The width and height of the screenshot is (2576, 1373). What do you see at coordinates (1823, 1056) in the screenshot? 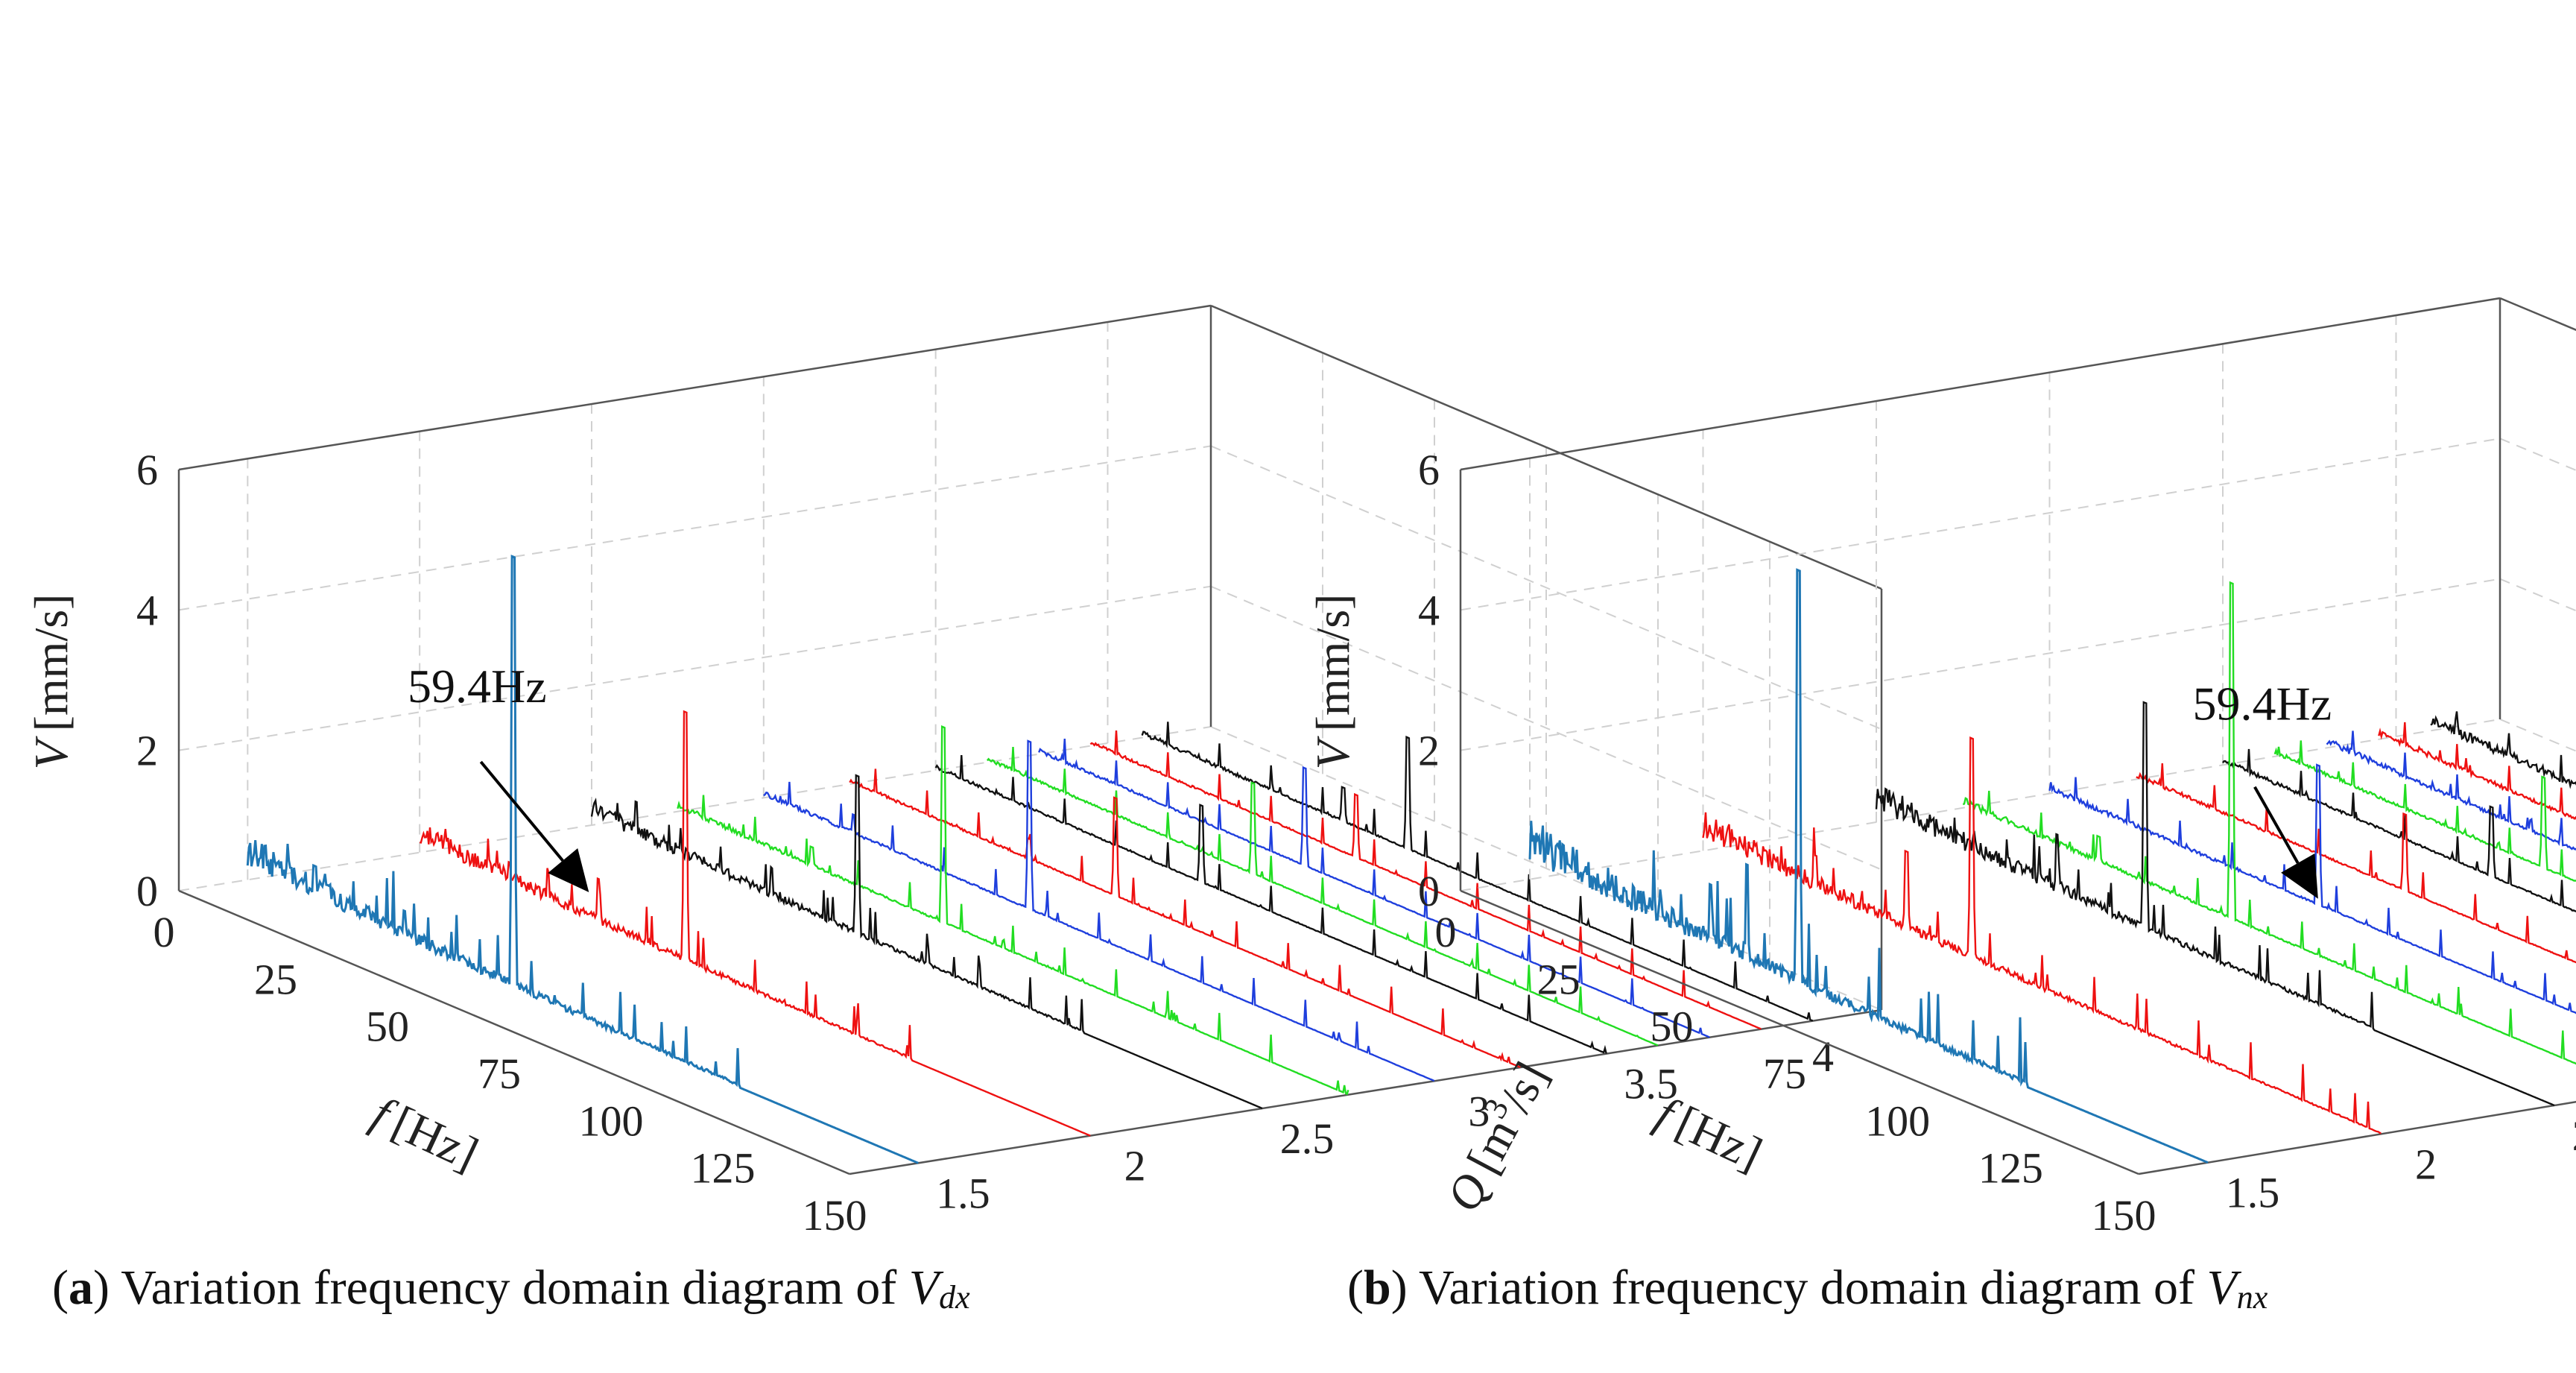
I see `y-tick-label: 4` at bounding box center [1823, 1056].